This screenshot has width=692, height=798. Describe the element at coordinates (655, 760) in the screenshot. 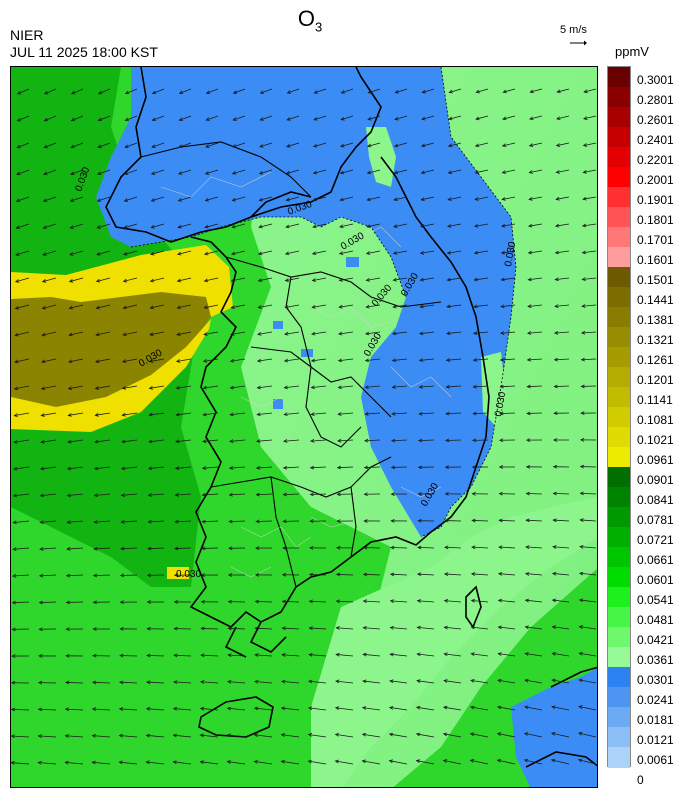

I see `colorbar-tick-label: 0.0061` at that location.